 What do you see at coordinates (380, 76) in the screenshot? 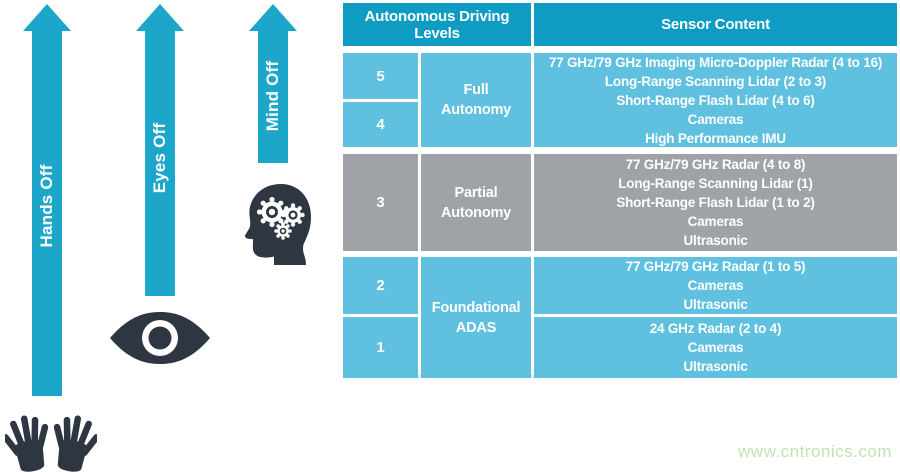
I see `level-5-cell: 5` at bounding box center [380, 76].